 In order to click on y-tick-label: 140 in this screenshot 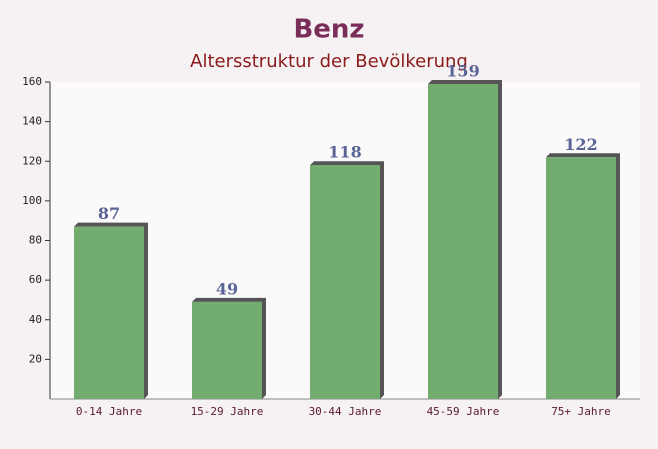, I will do `click(32, 121)`.